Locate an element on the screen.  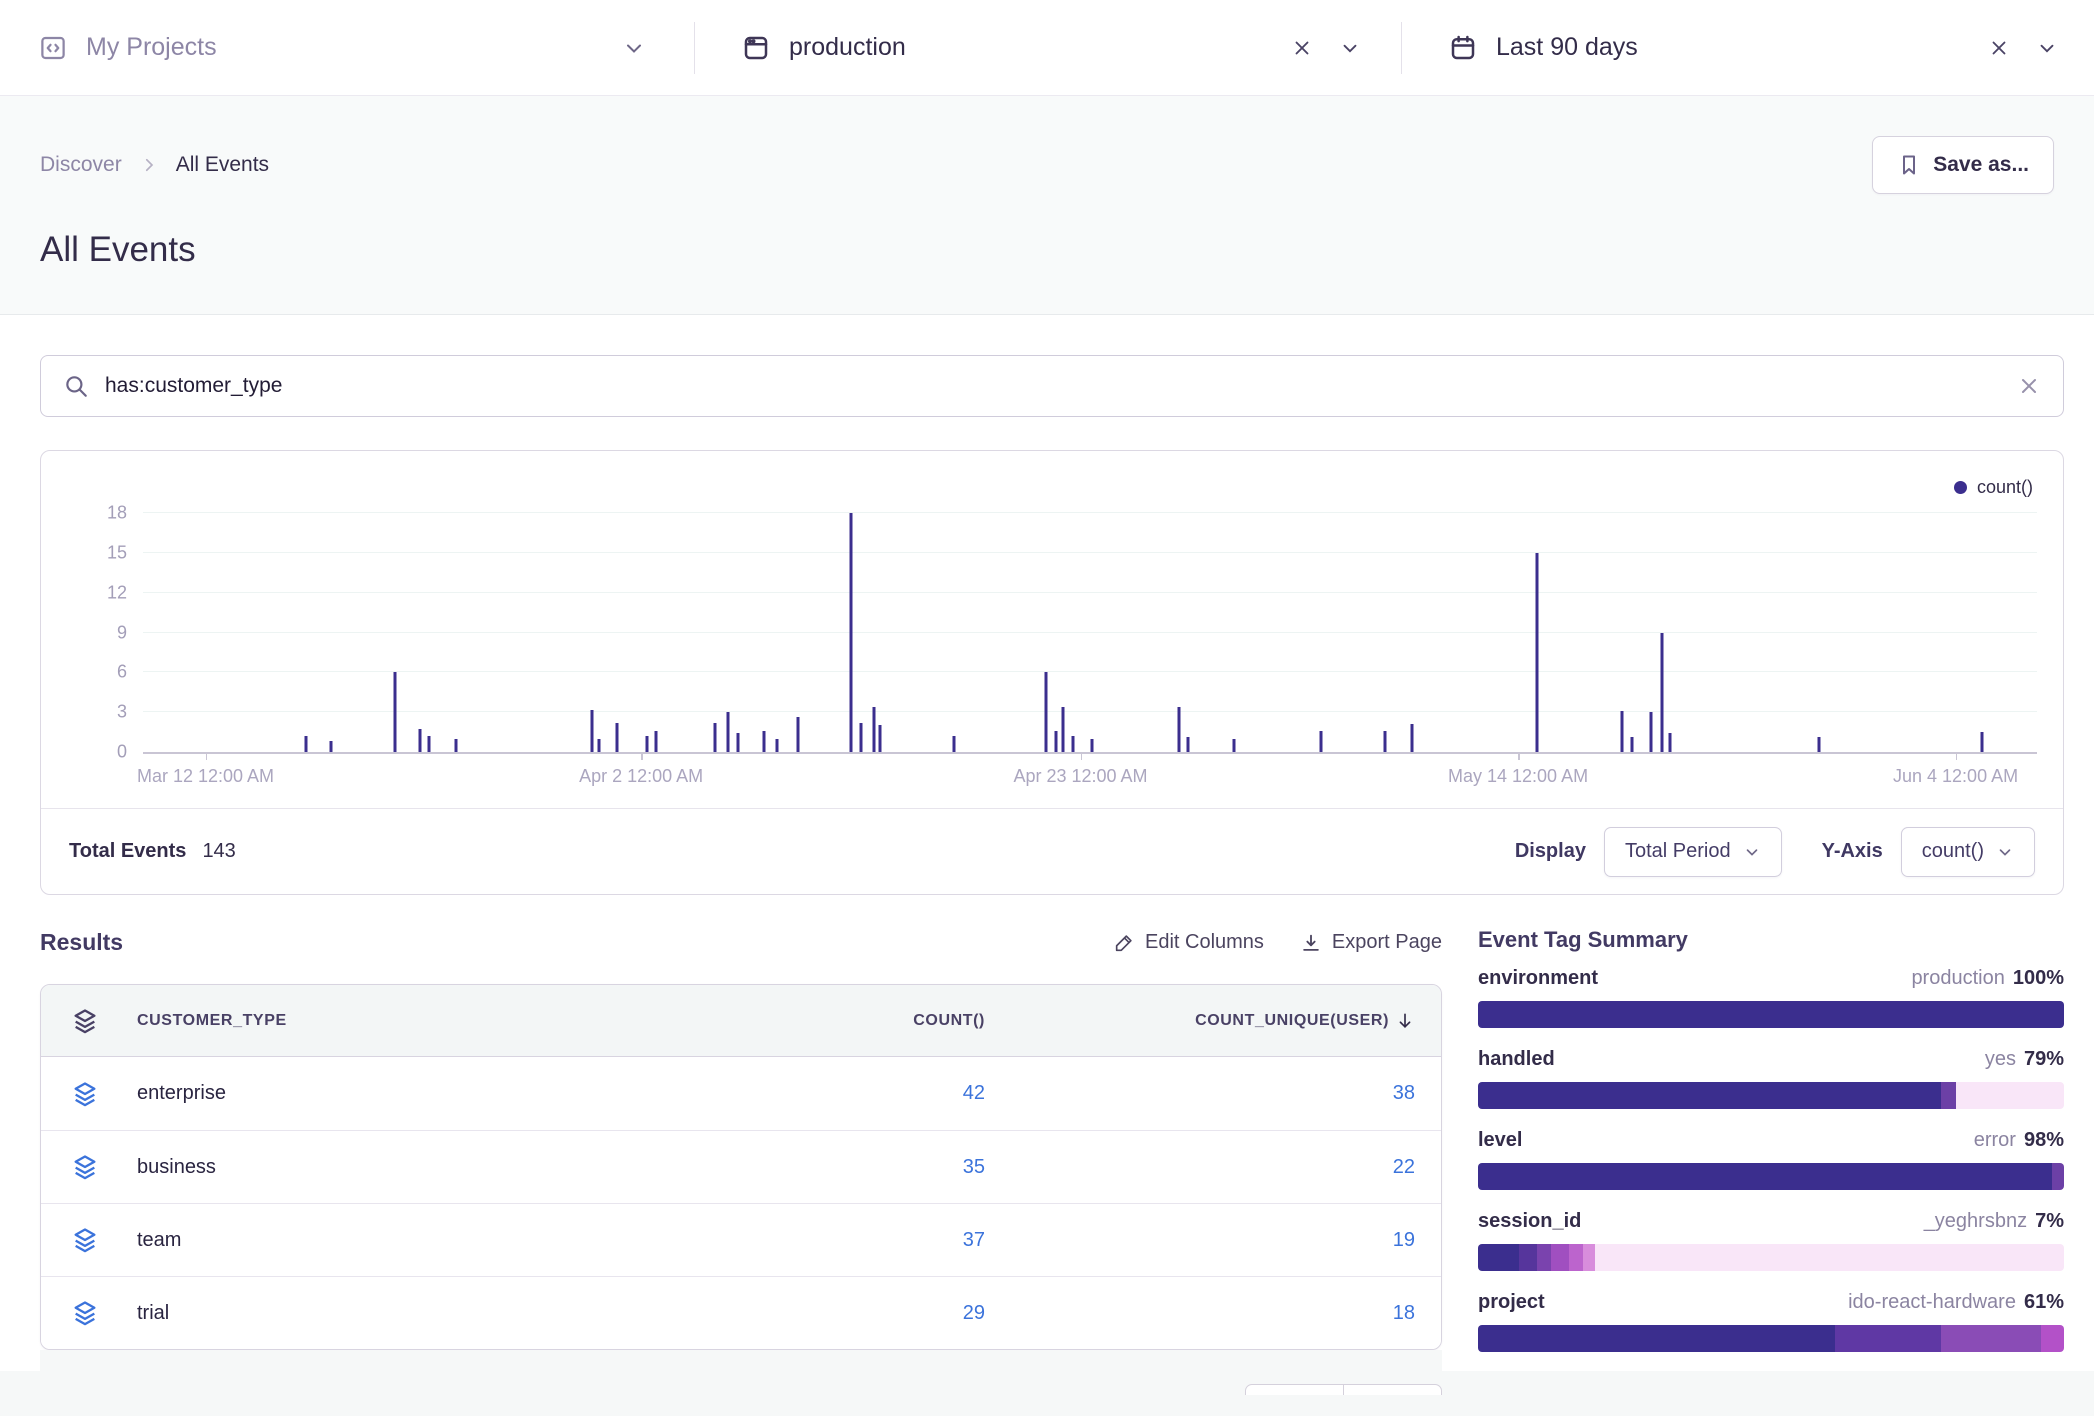
customer-type-cell: business is located at coordinates (176, 1166).